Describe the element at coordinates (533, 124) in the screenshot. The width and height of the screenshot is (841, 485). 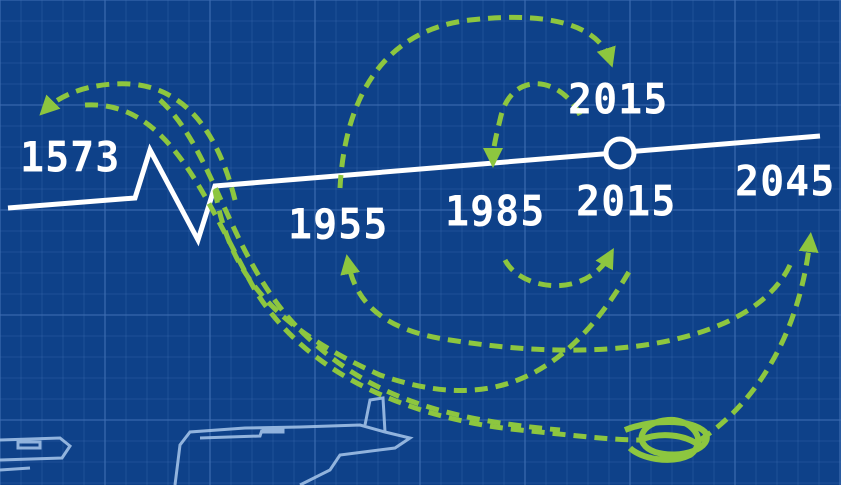
I see `arrow-2015-to-1985` at that location.